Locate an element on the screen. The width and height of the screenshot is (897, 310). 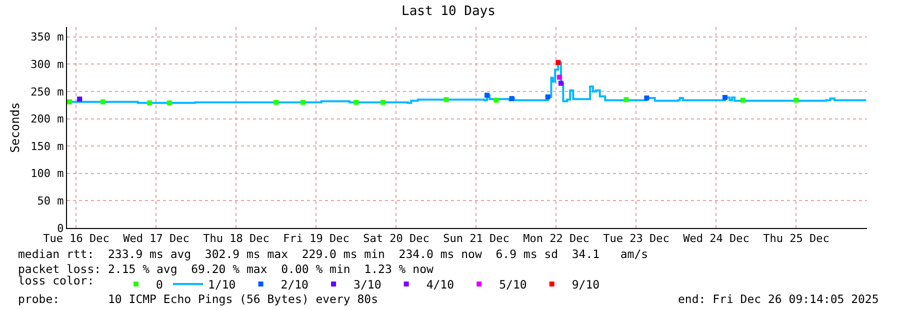
legend-label: 3/10 is located at coordinates (368, 284).